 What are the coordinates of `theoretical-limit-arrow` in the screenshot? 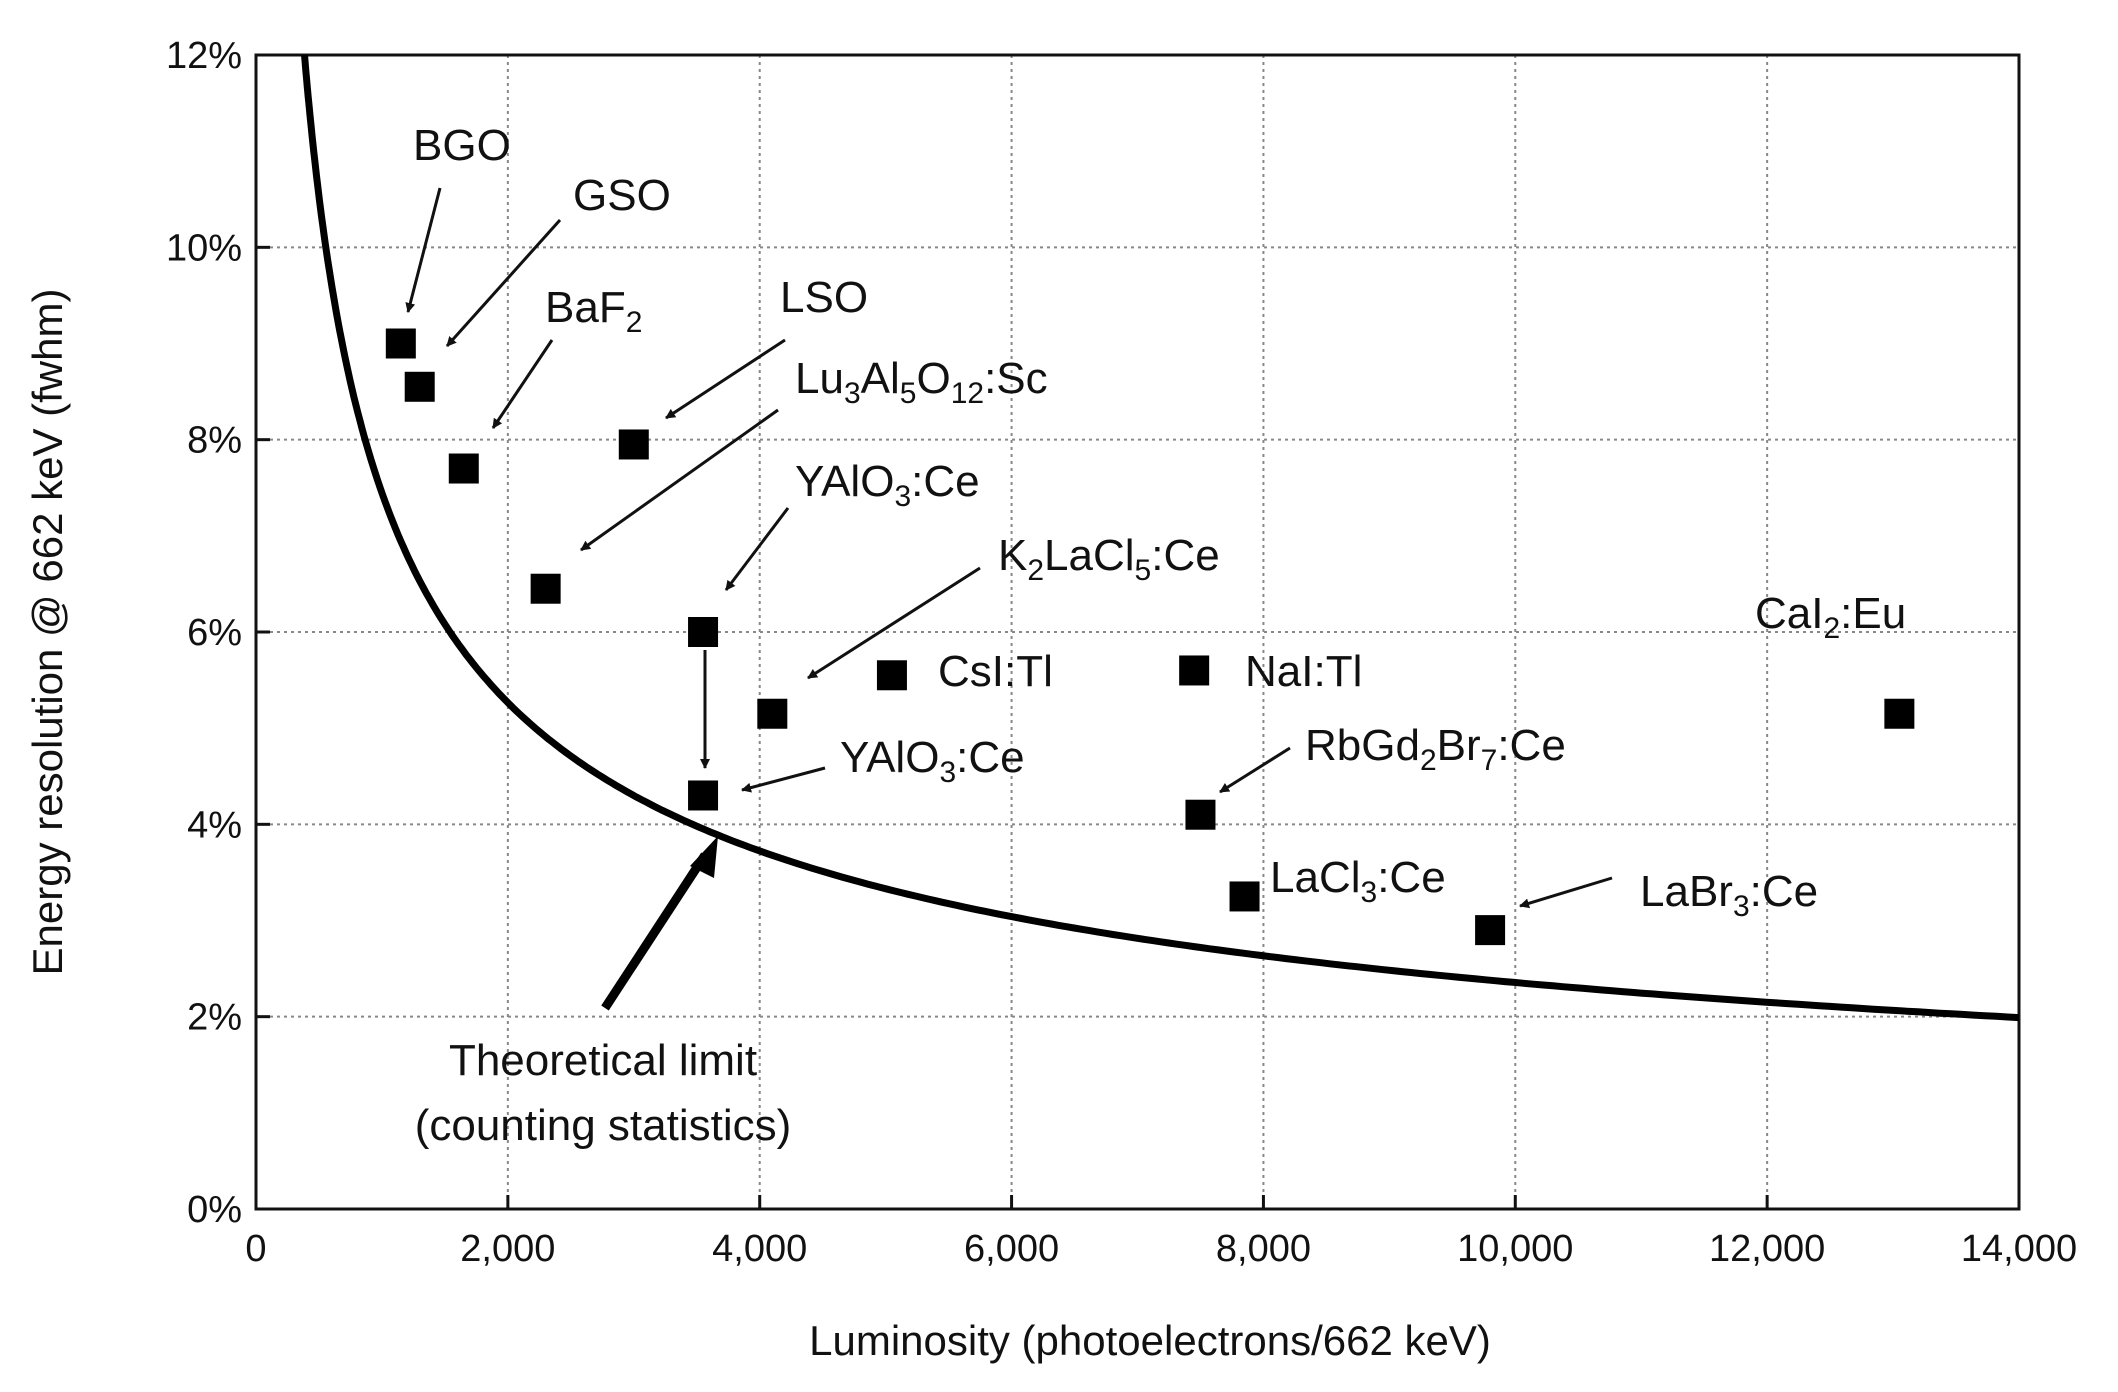 It's located at (659, 923).